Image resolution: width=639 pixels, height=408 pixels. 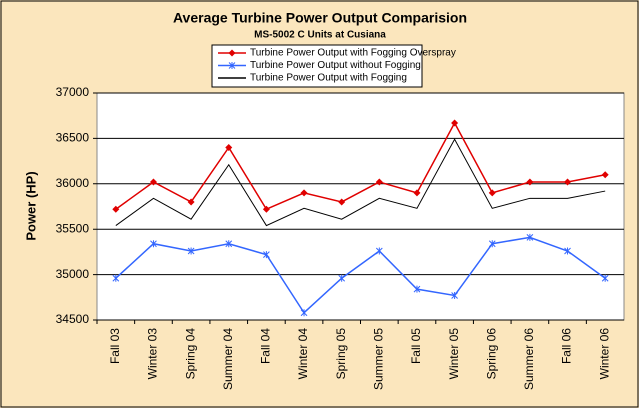 What do you see at coordinates (73, 228) in the screenshot?
I see `y-tick-label: 35500` at bounding box center [73, 228].